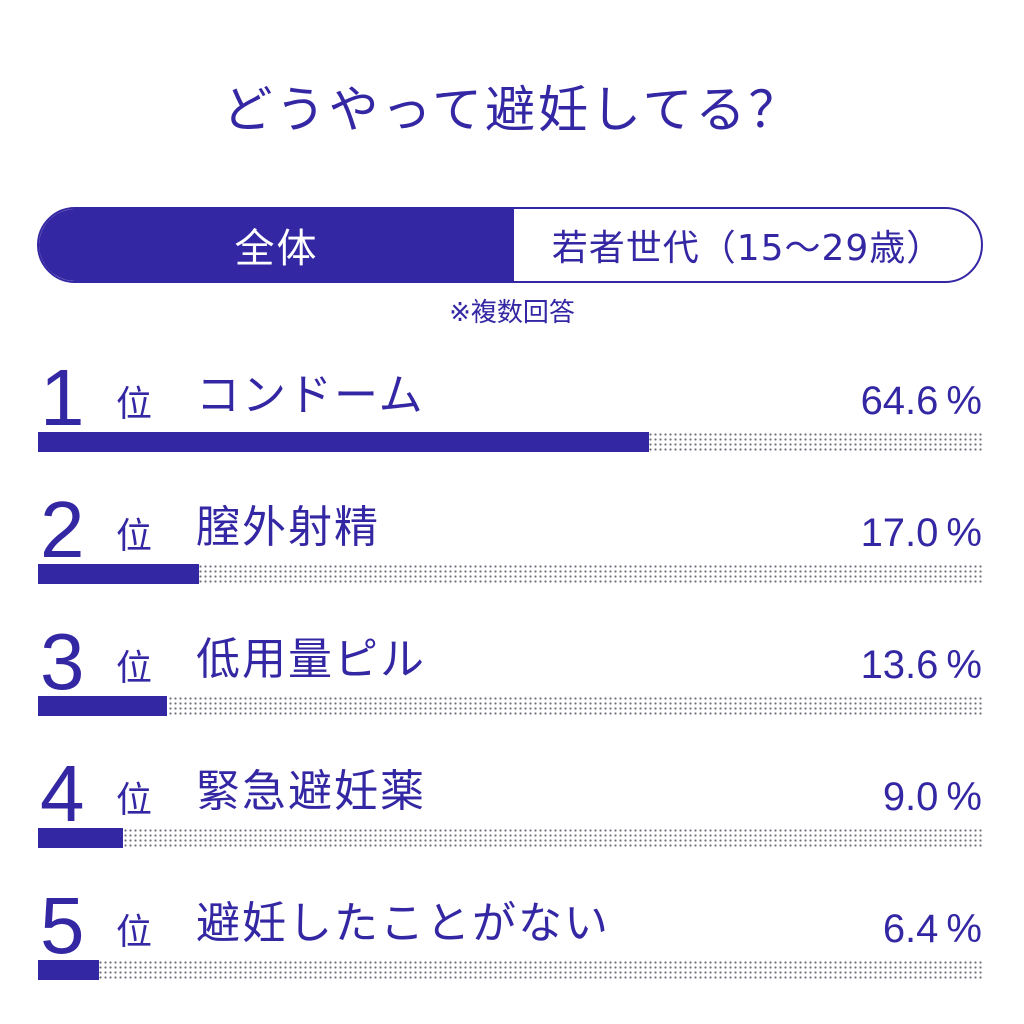 This screenshot has height=1024, width=1024. I want to click on percent-value: 64.6%, so click(921, 401).